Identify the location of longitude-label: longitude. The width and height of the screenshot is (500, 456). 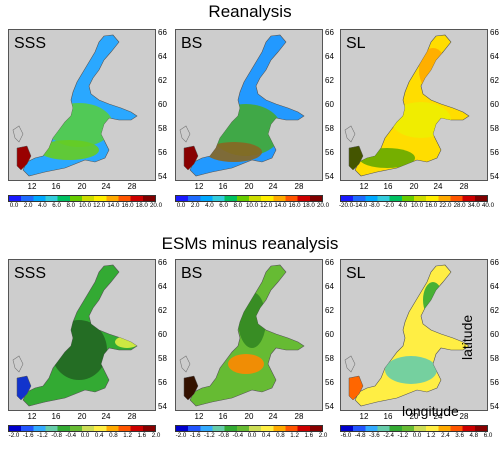
(430, 411).